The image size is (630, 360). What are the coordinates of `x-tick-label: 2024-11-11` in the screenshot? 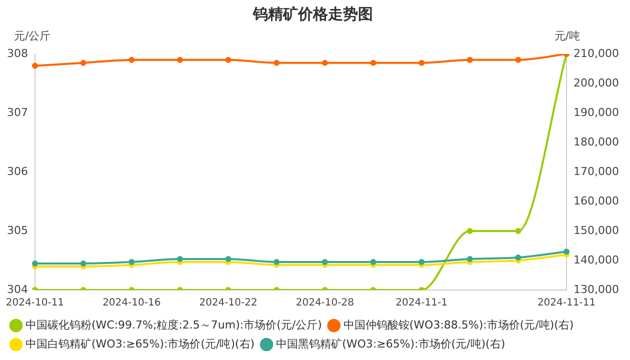 It's located at (566, 303).